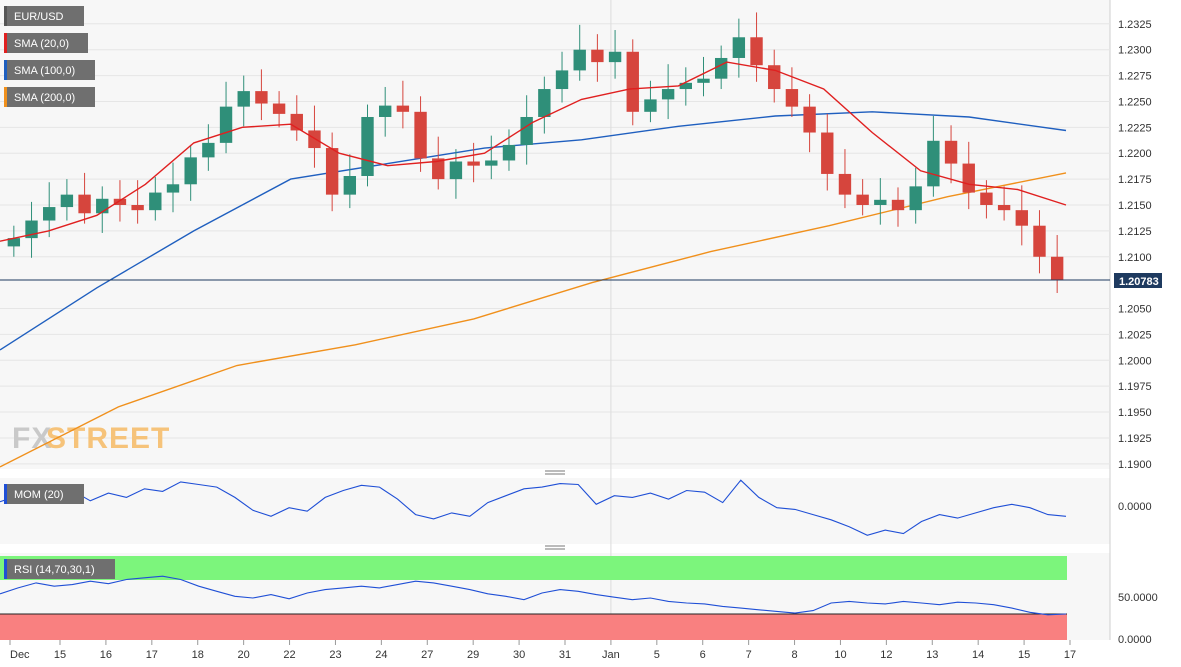 This screenshot has height=667, width=1181. I want to click on price-tick-label: 1.2025, so click(1135, 335).